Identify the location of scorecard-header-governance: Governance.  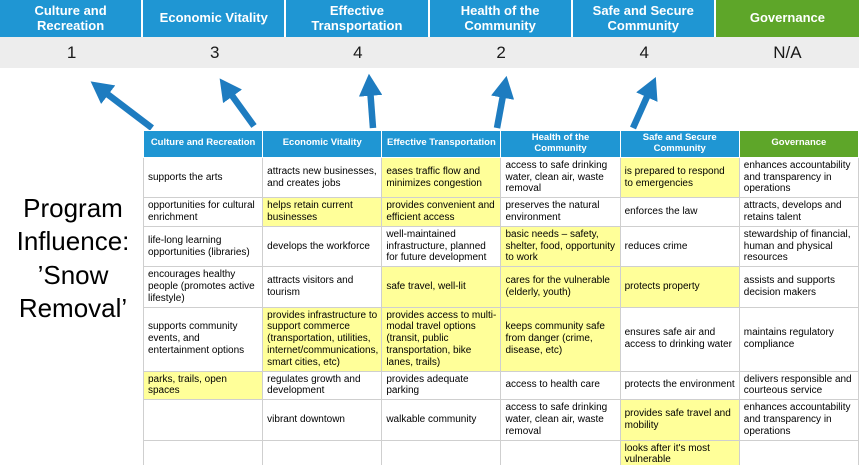
(787, 18).